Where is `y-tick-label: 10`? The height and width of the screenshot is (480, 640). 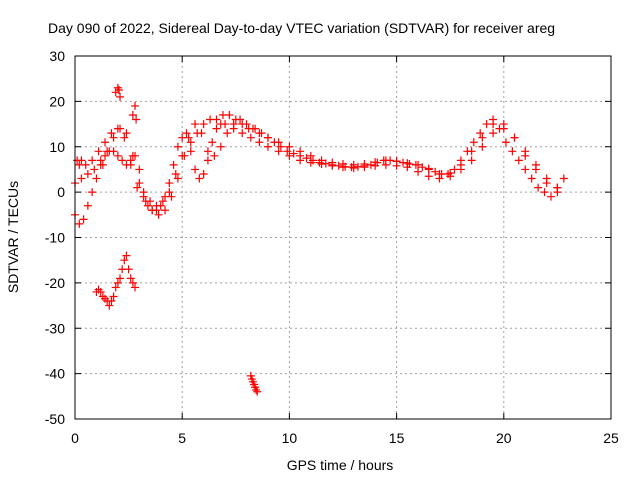
y-tick-label: 10 is located at coordinates (57, 147).